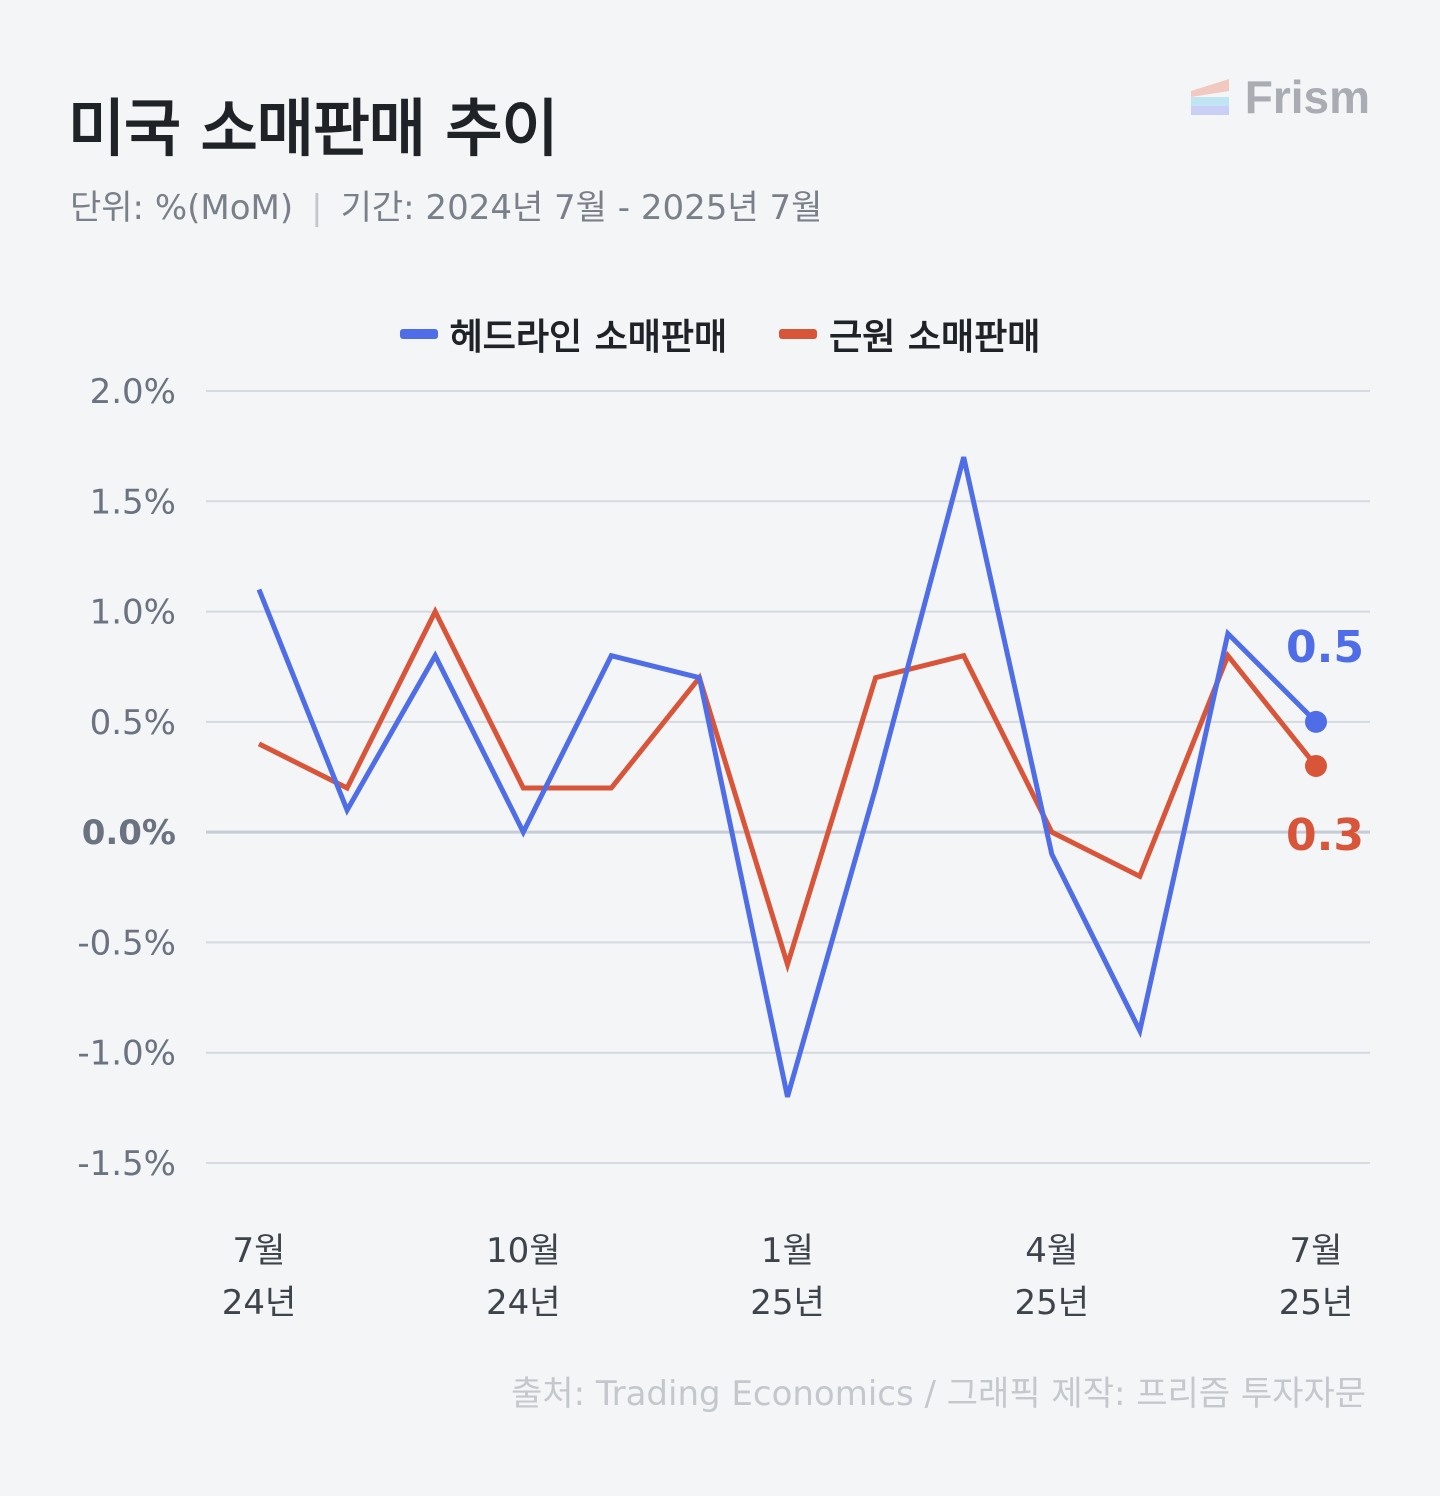  I want to click on chart-legend: 헤드라인 소매판매 근원 소매판매, so click(720, 334).